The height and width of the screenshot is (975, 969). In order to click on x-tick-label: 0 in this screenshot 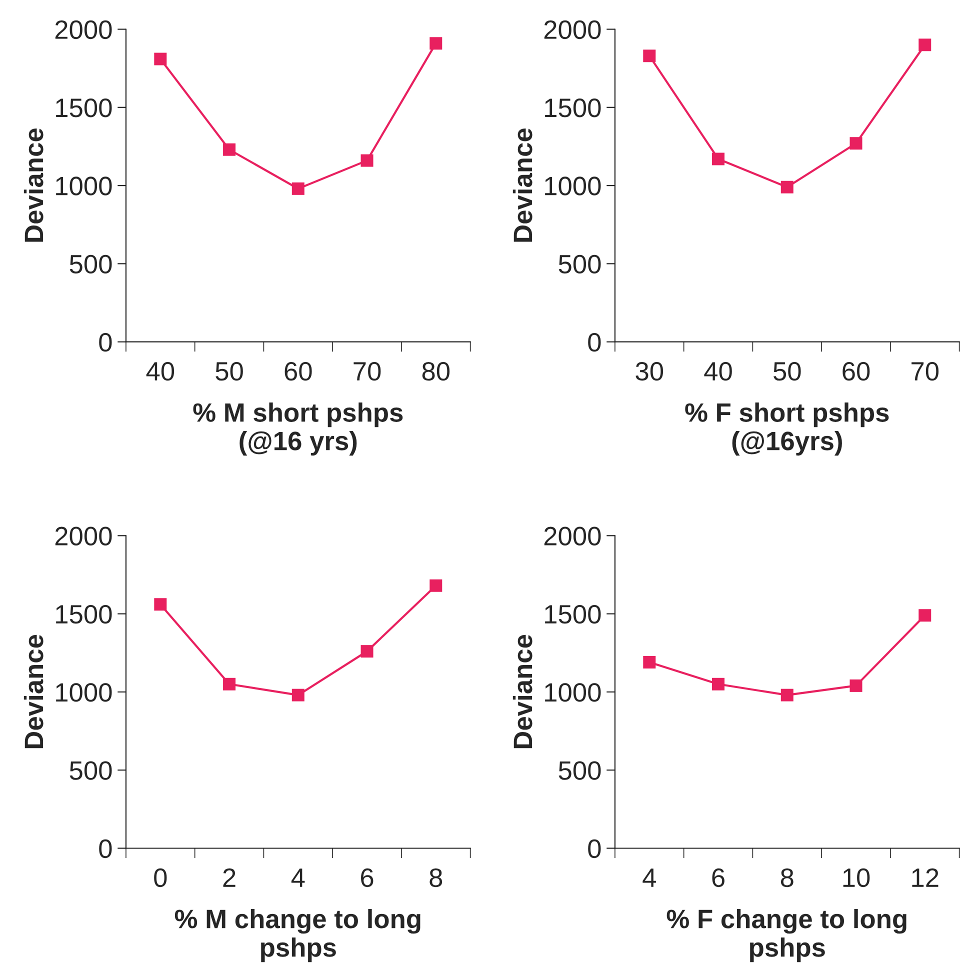, I will do `click(160, 878)`.